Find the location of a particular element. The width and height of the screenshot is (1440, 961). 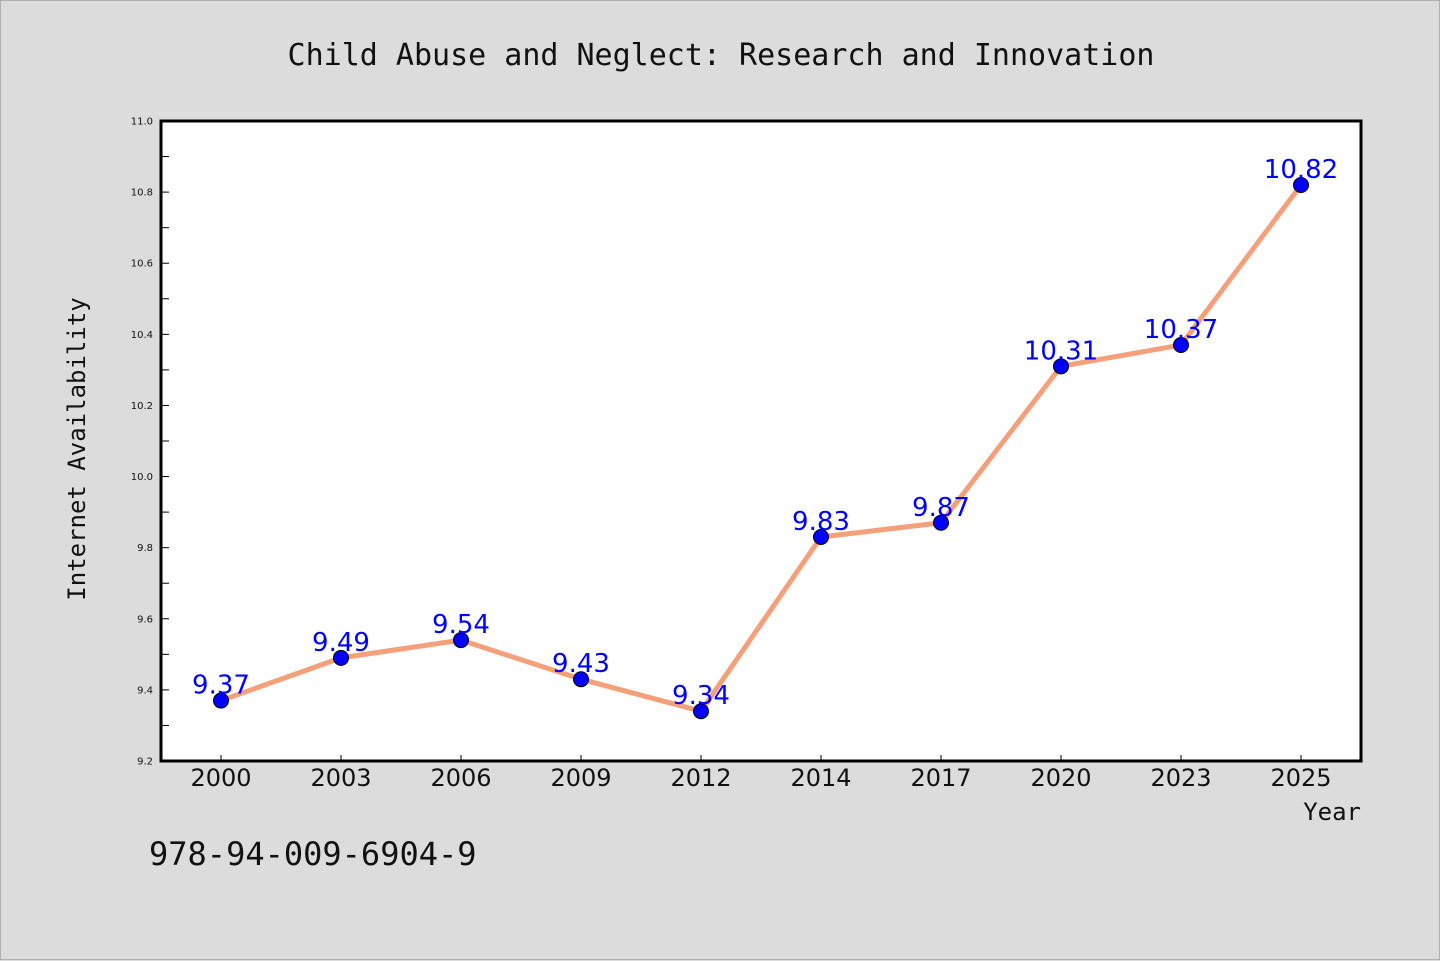

y-tick-label: 10.2 is located at coordinates (142, 406).